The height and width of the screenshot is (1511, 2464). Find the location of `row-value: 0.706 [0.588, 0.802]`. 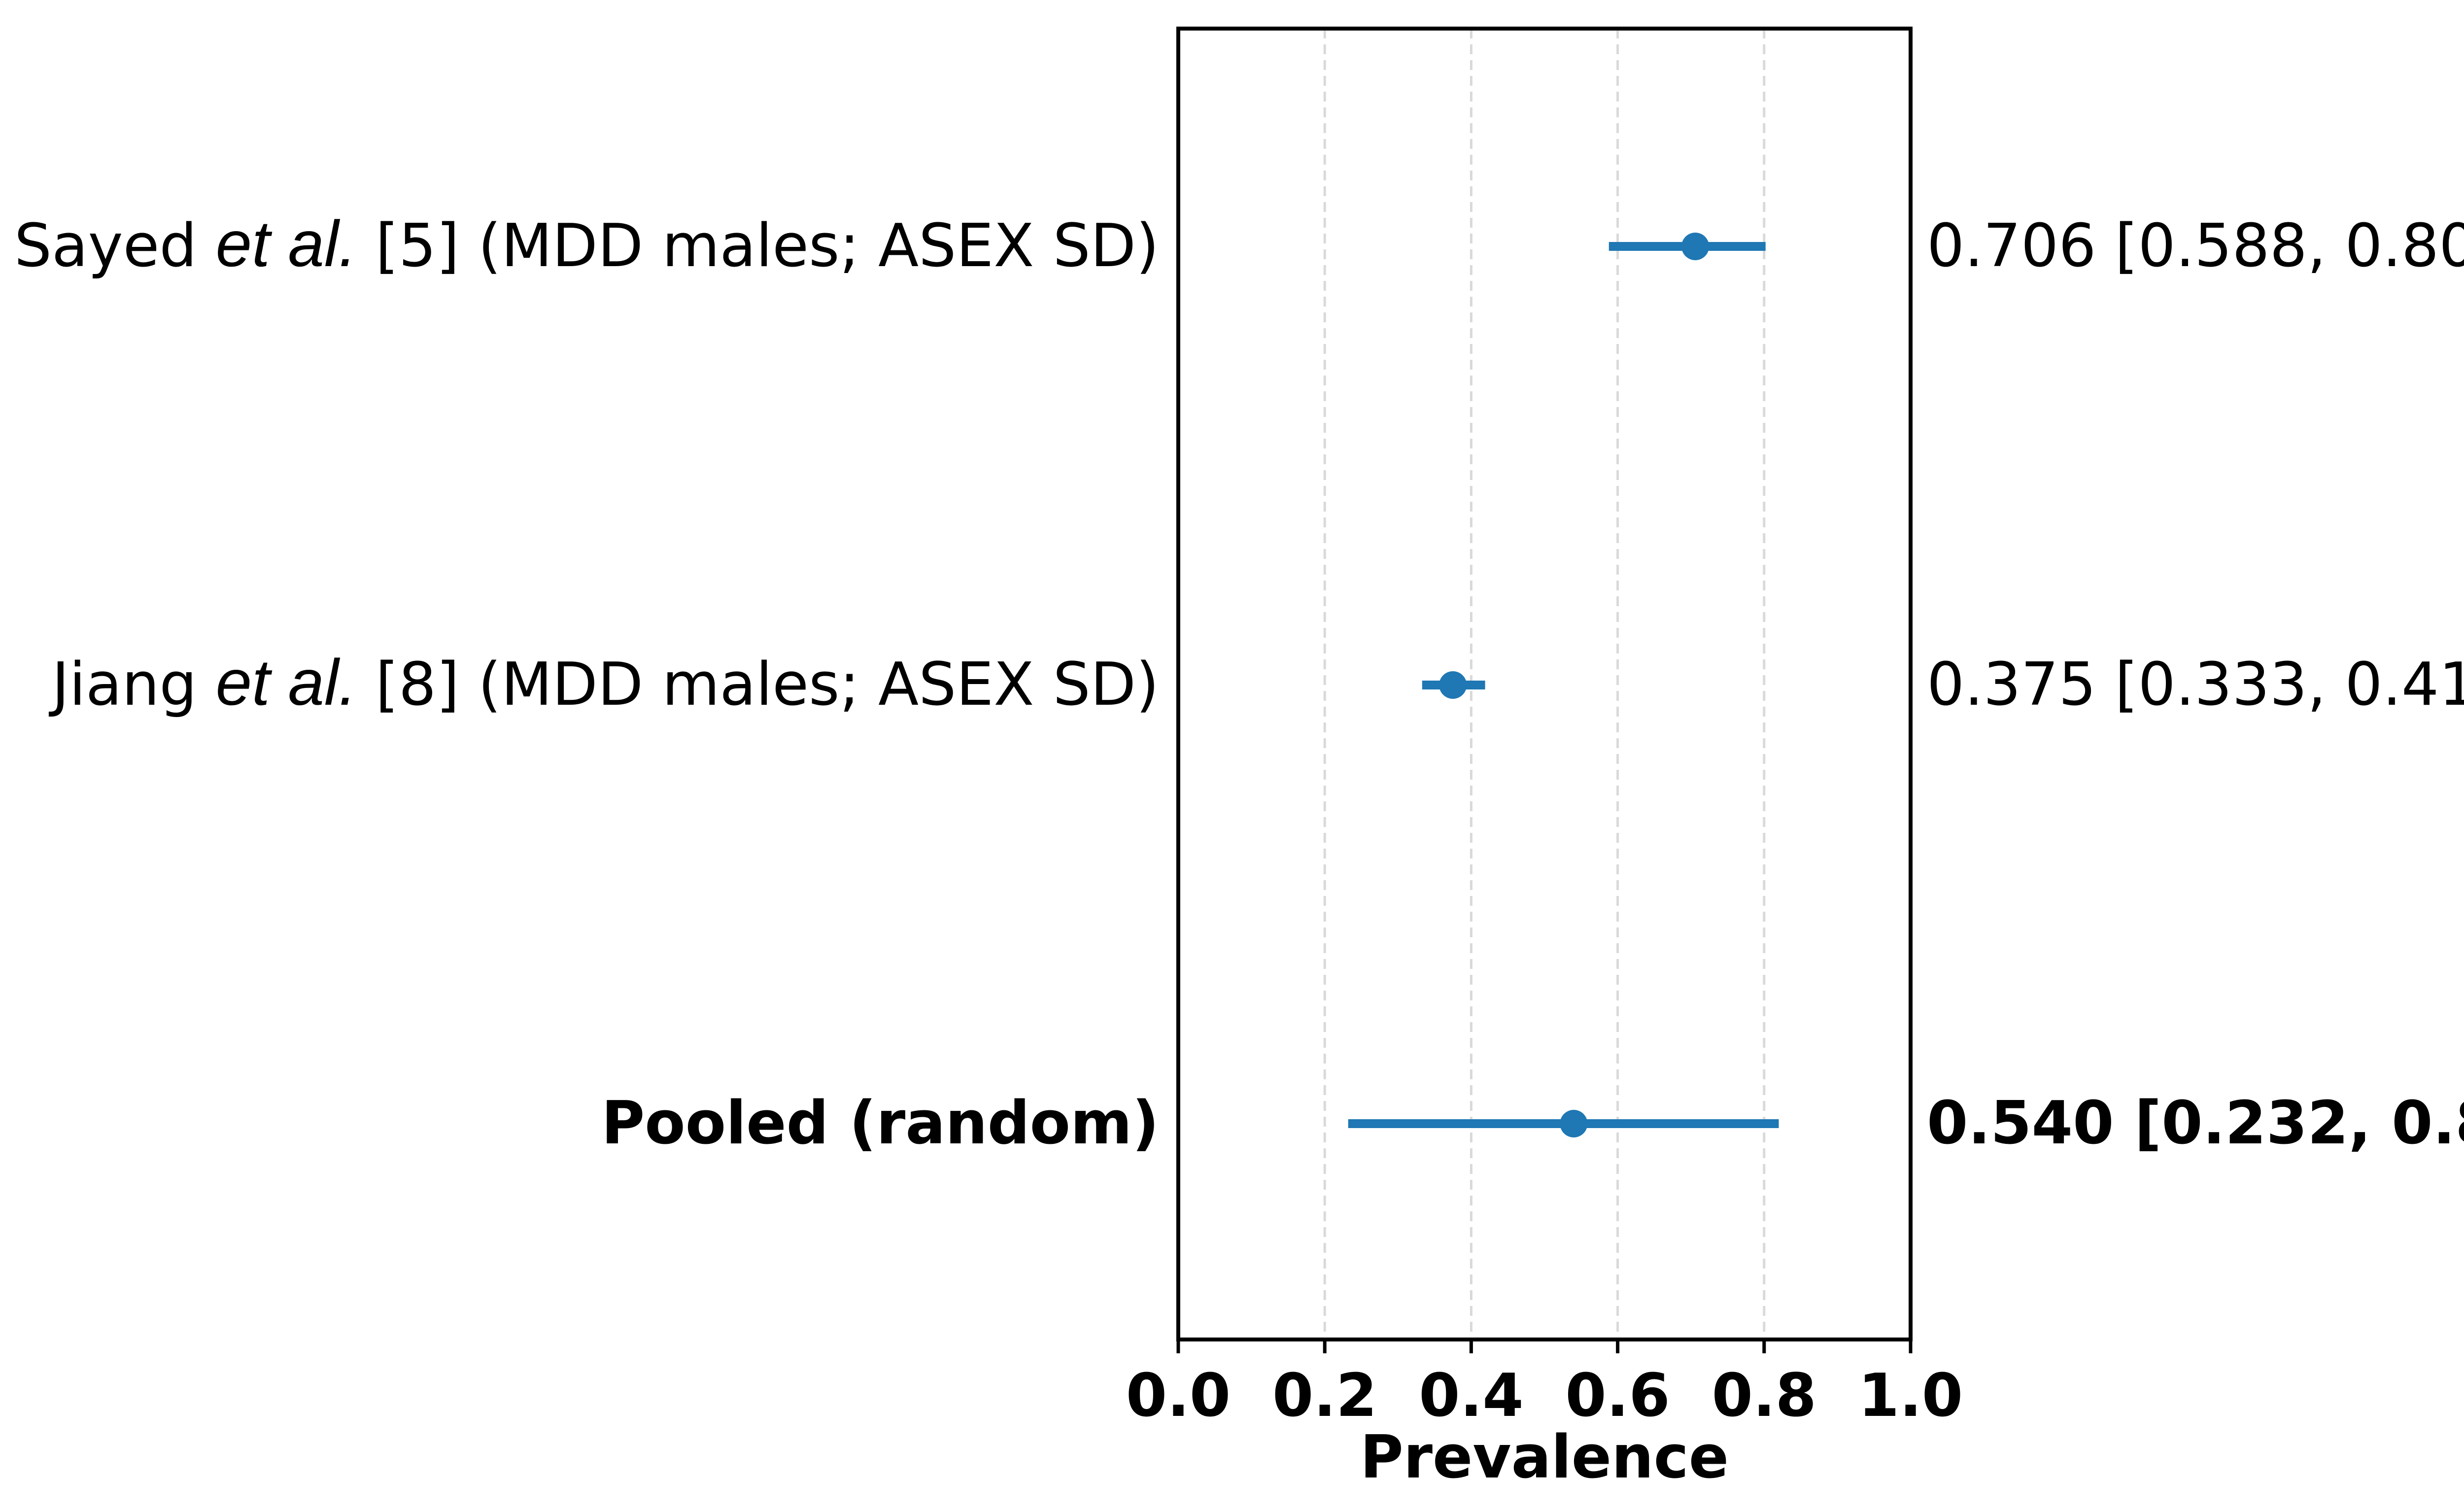

row-value: 0.706 [0.588, 0.802] is located at coordinates (2195, 246).